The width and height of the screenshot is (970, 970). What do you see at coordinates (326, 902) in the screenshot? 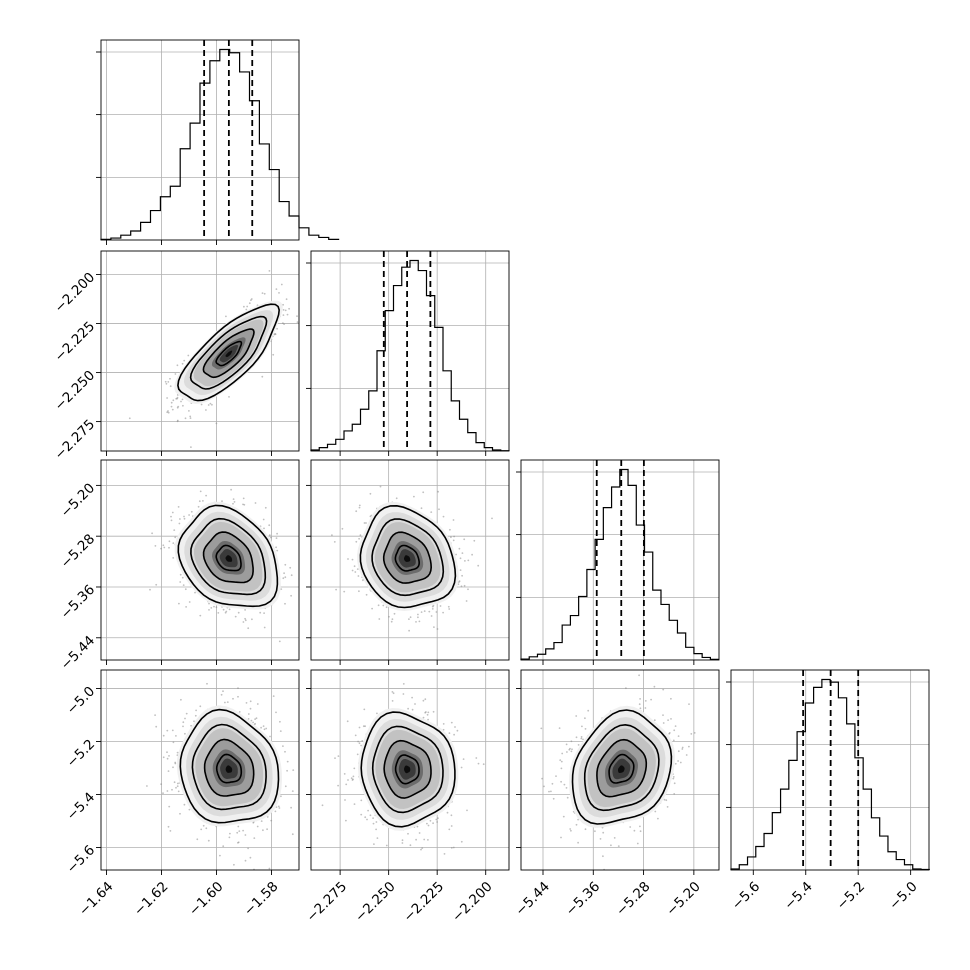
I see `x-tick-label-2-1: −2.275` at bounding box center [326, 902].